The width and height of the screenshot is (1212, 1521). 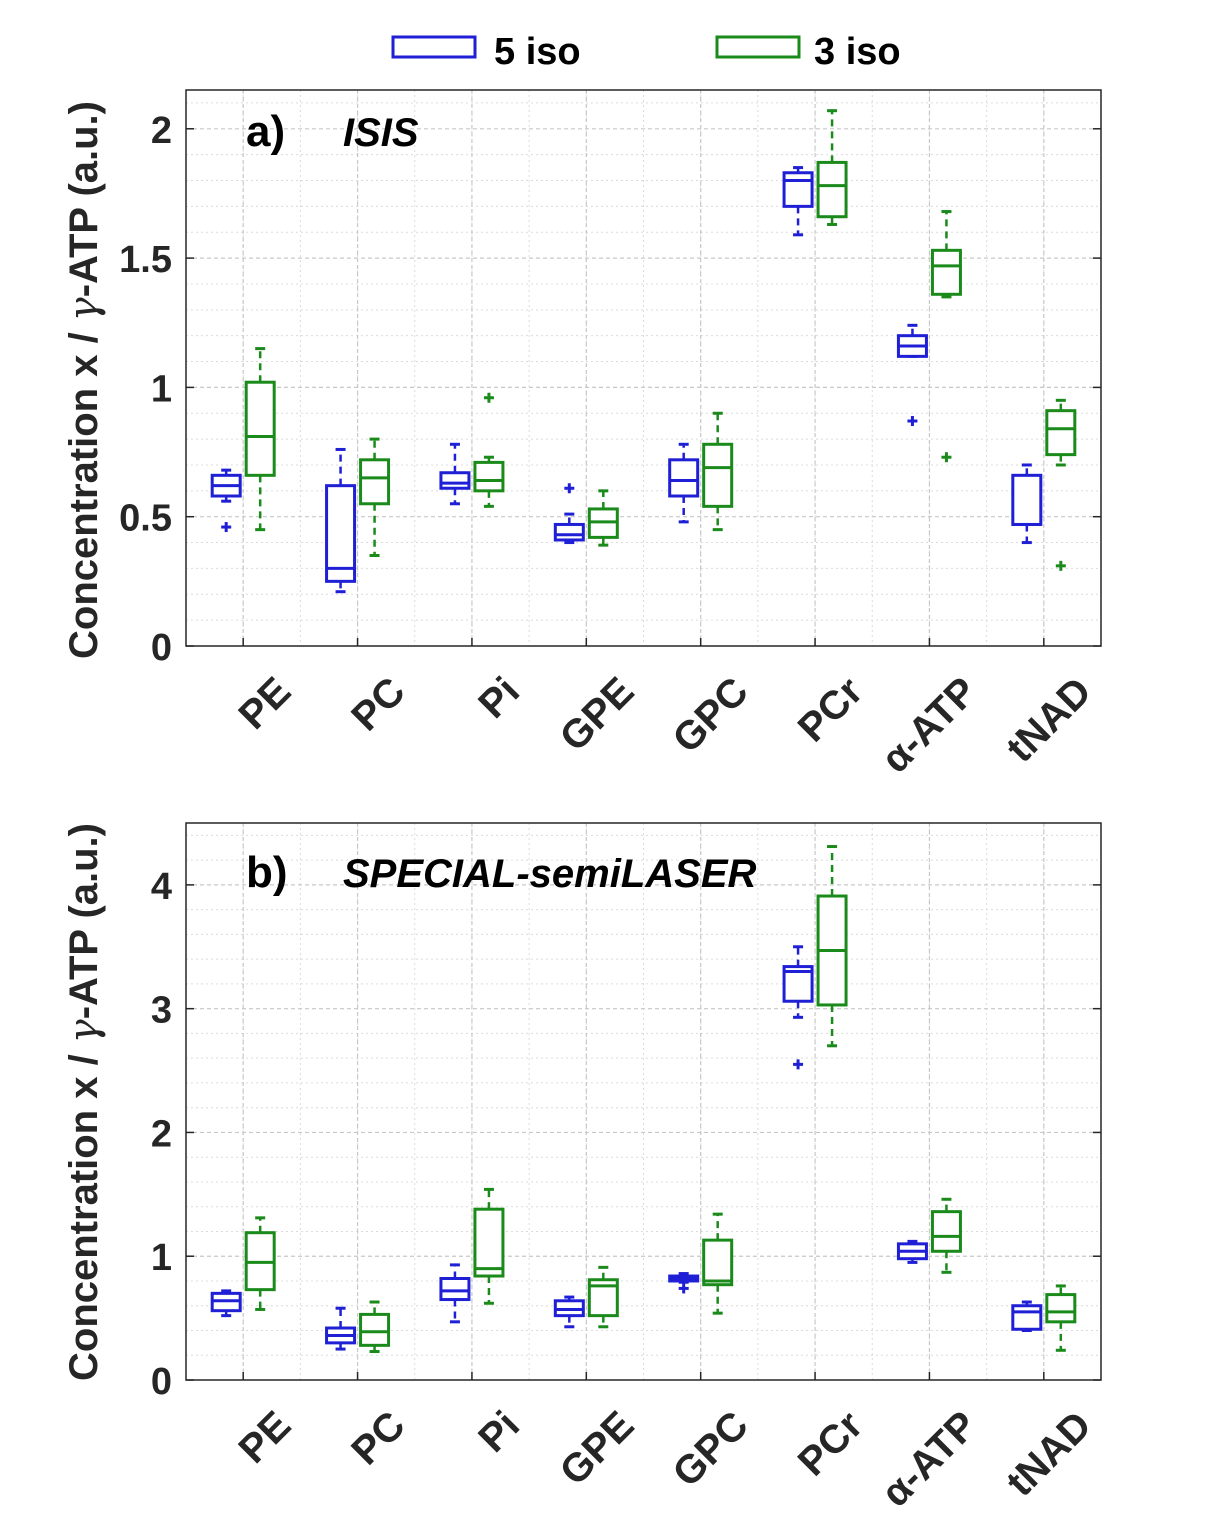 I want to click on panel-a-x-tick-label: PC, so click(x=378, y=704).